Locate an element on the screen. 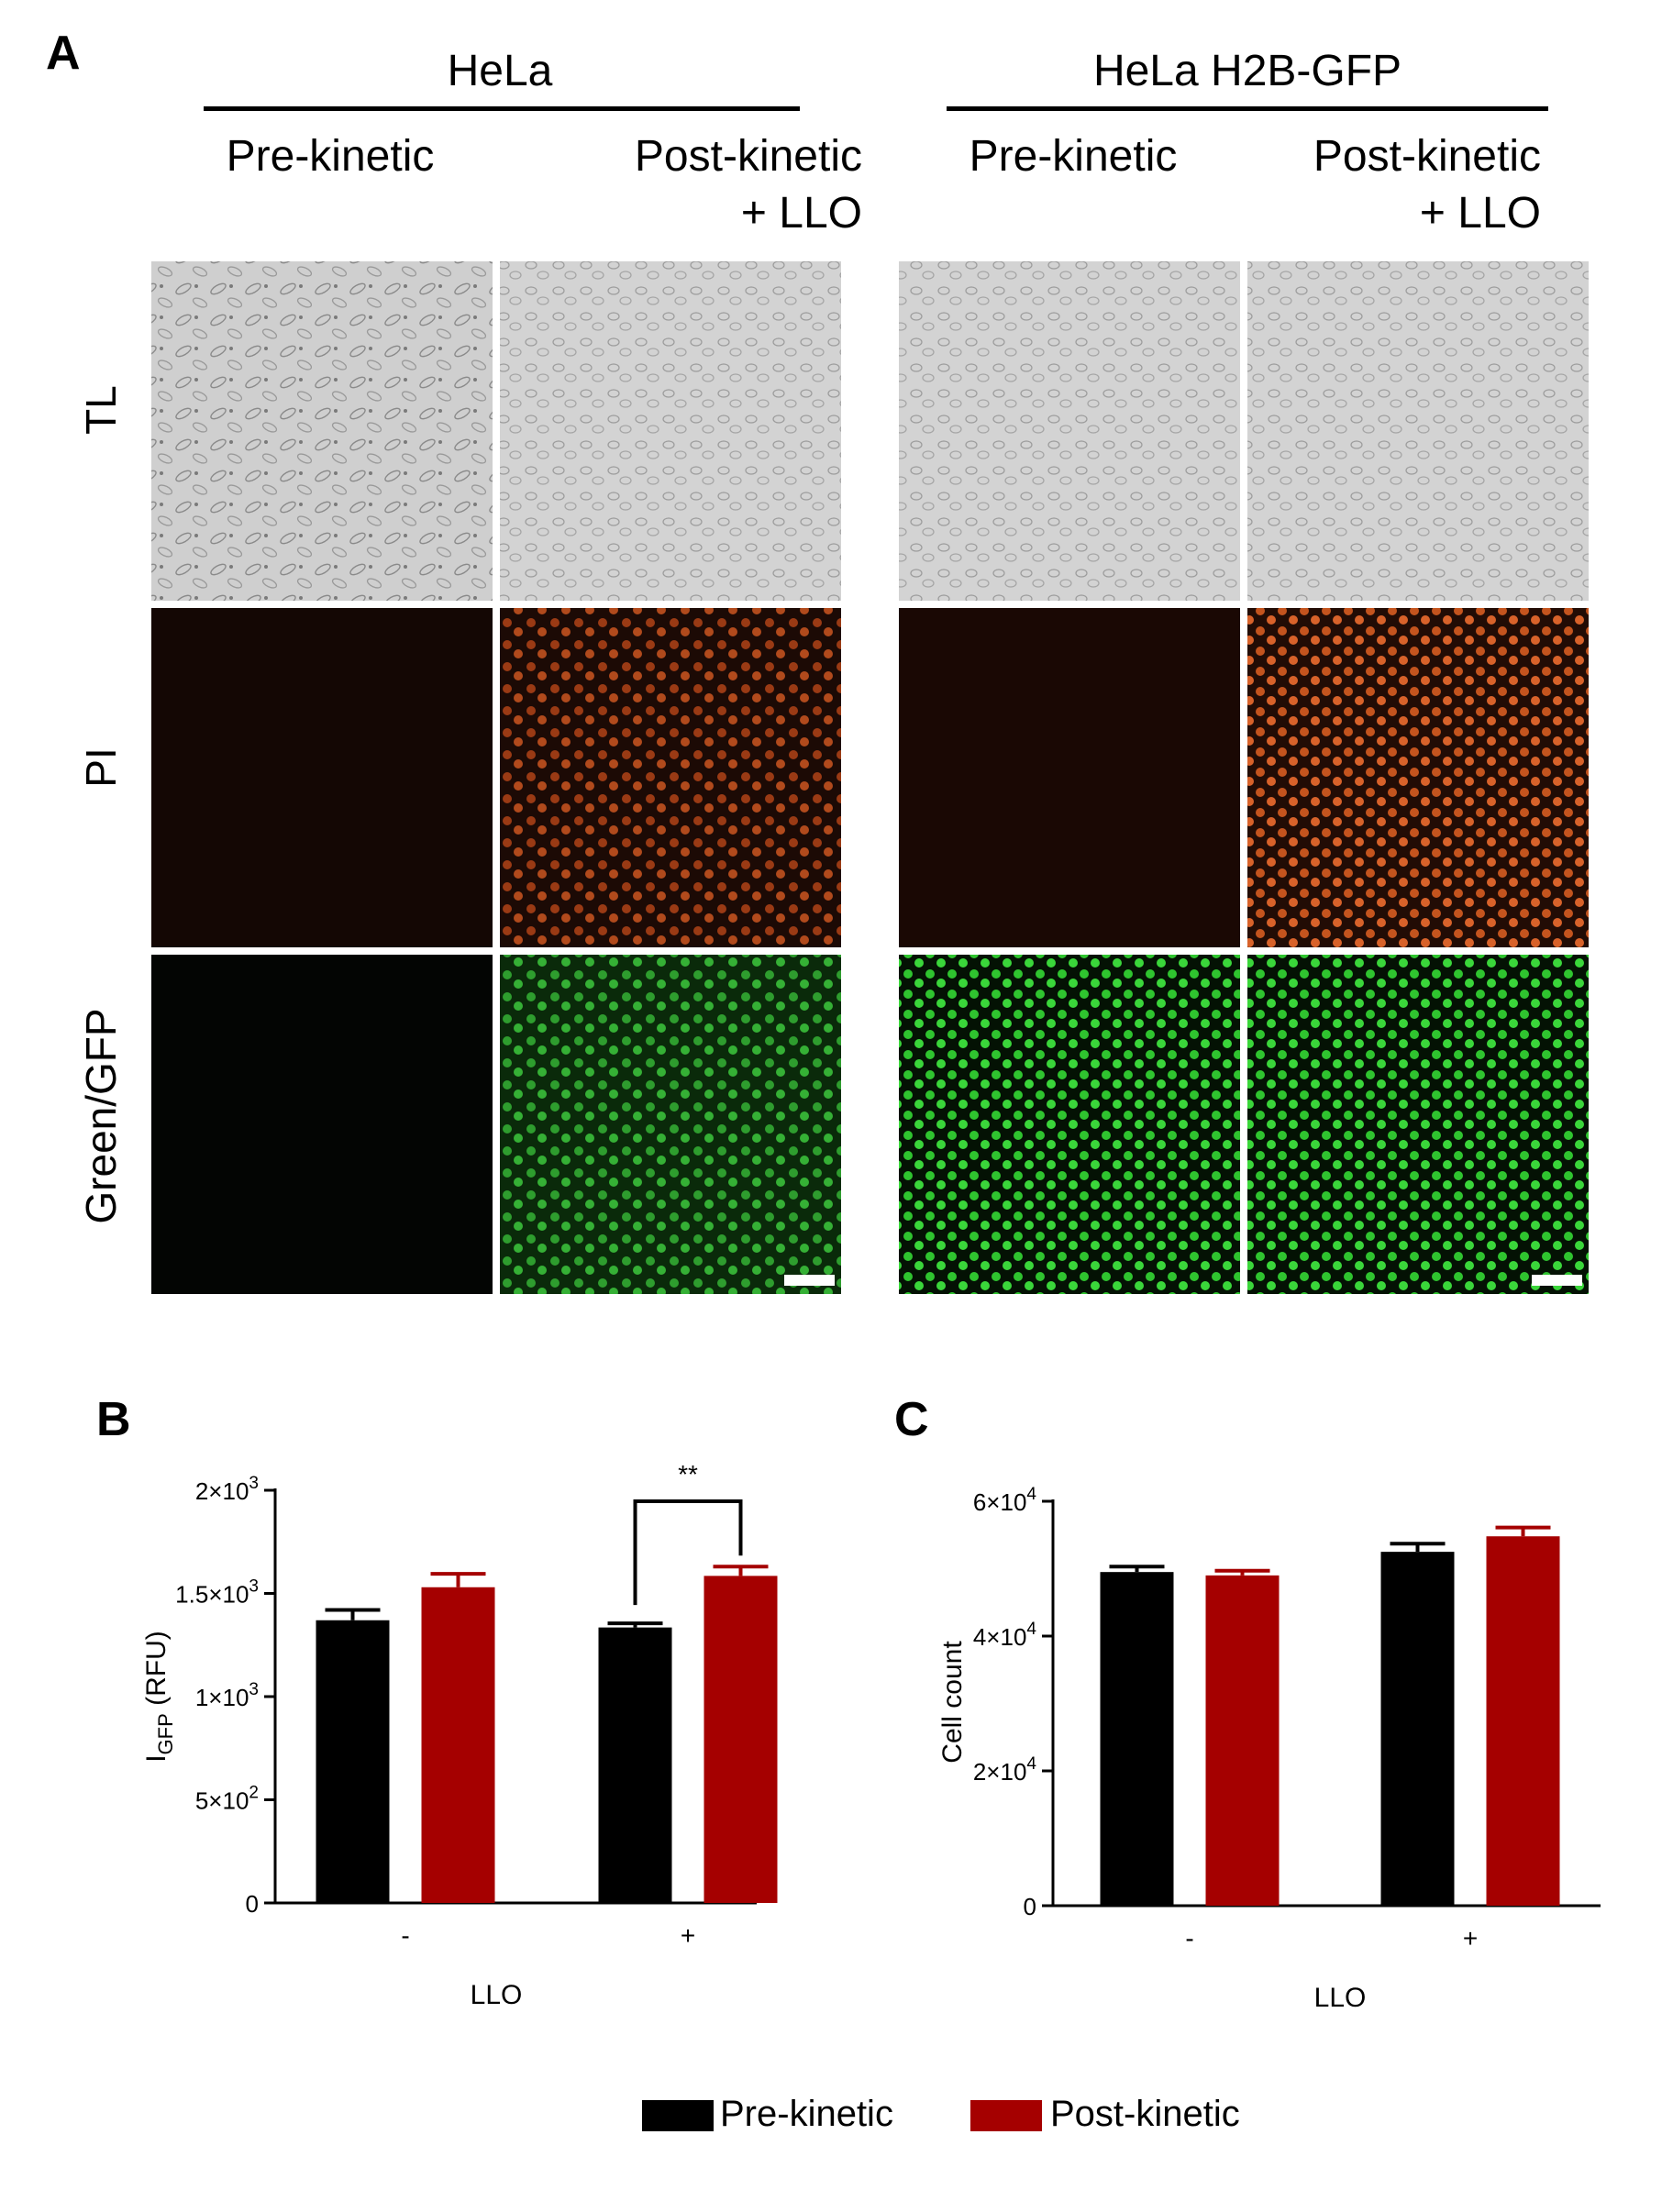  legend-label-post-kinetic: Post-kinetic is located at coordinates (1145, 2114).